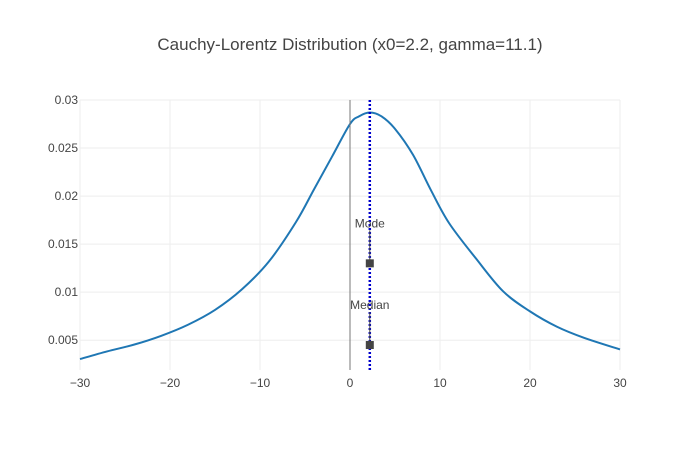 The height and width of the screenshot is (450, 700). I want to click on y-tick-label: 0.025, so click(63, 148).